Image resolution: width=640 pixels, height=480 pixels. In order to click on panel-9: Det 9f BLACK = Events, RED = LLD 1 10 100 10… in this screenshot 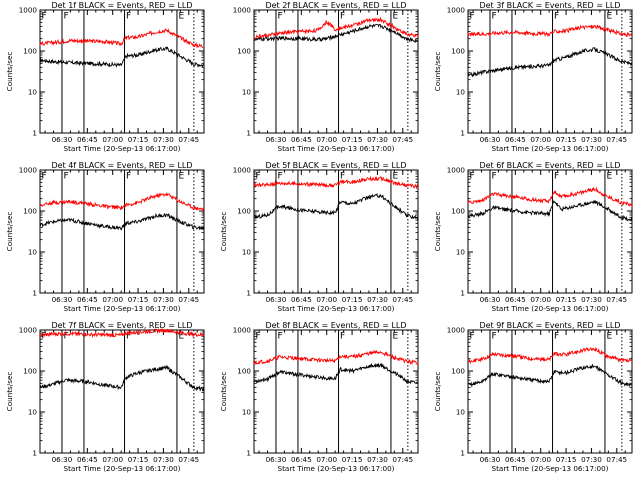, I will do `click(533, 397)`.